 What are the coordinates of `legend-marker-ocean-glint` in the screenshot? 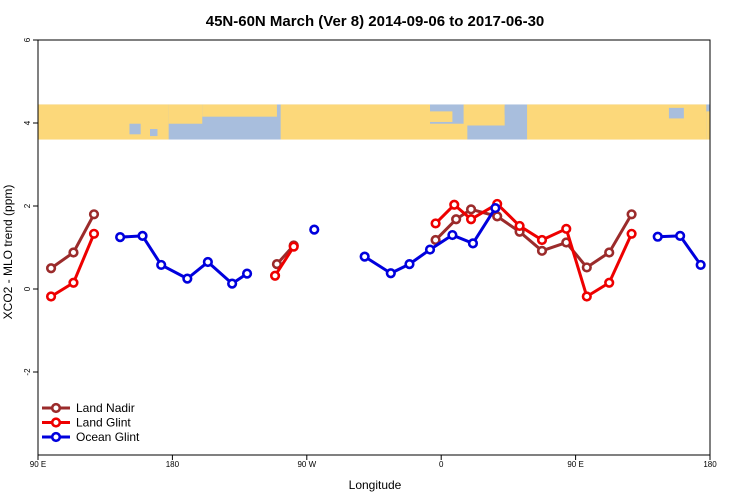 It's located at (56, 437).